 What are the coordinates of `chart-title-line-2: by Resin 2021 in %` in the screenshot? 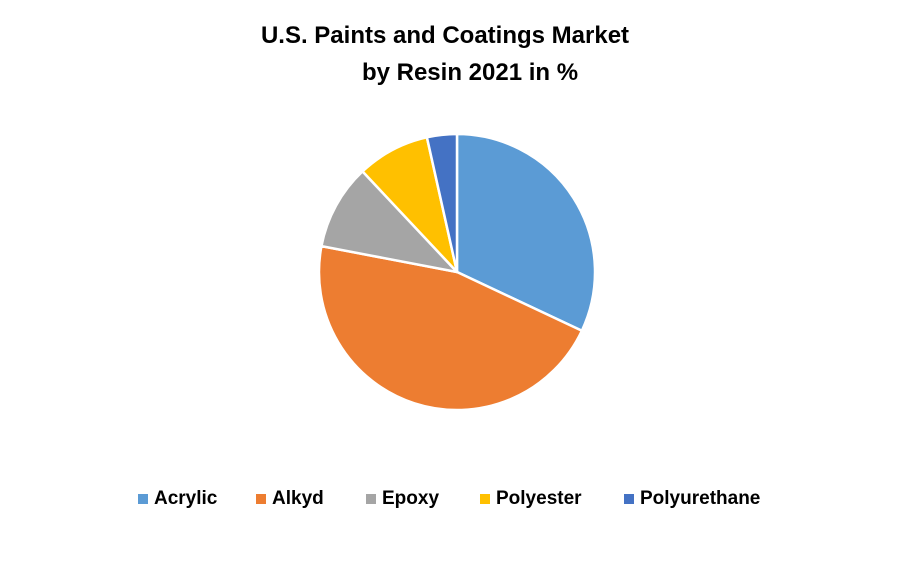 It's located at (470, 72).